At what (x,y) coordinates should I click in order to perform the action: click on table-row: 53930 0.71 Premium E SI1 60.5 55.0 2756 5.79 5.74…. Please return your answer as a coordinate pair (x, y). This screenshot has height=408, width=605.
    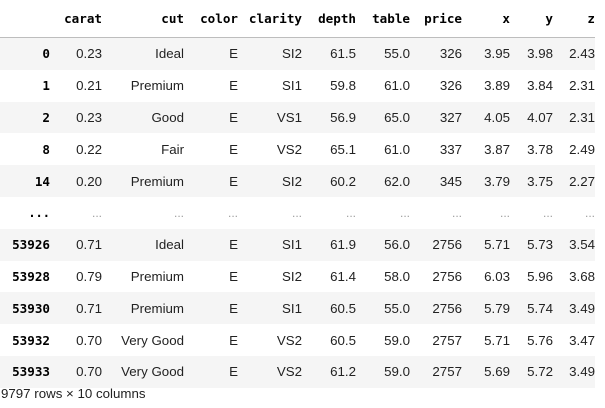
    Looking at the image, I should click on (297, 308).